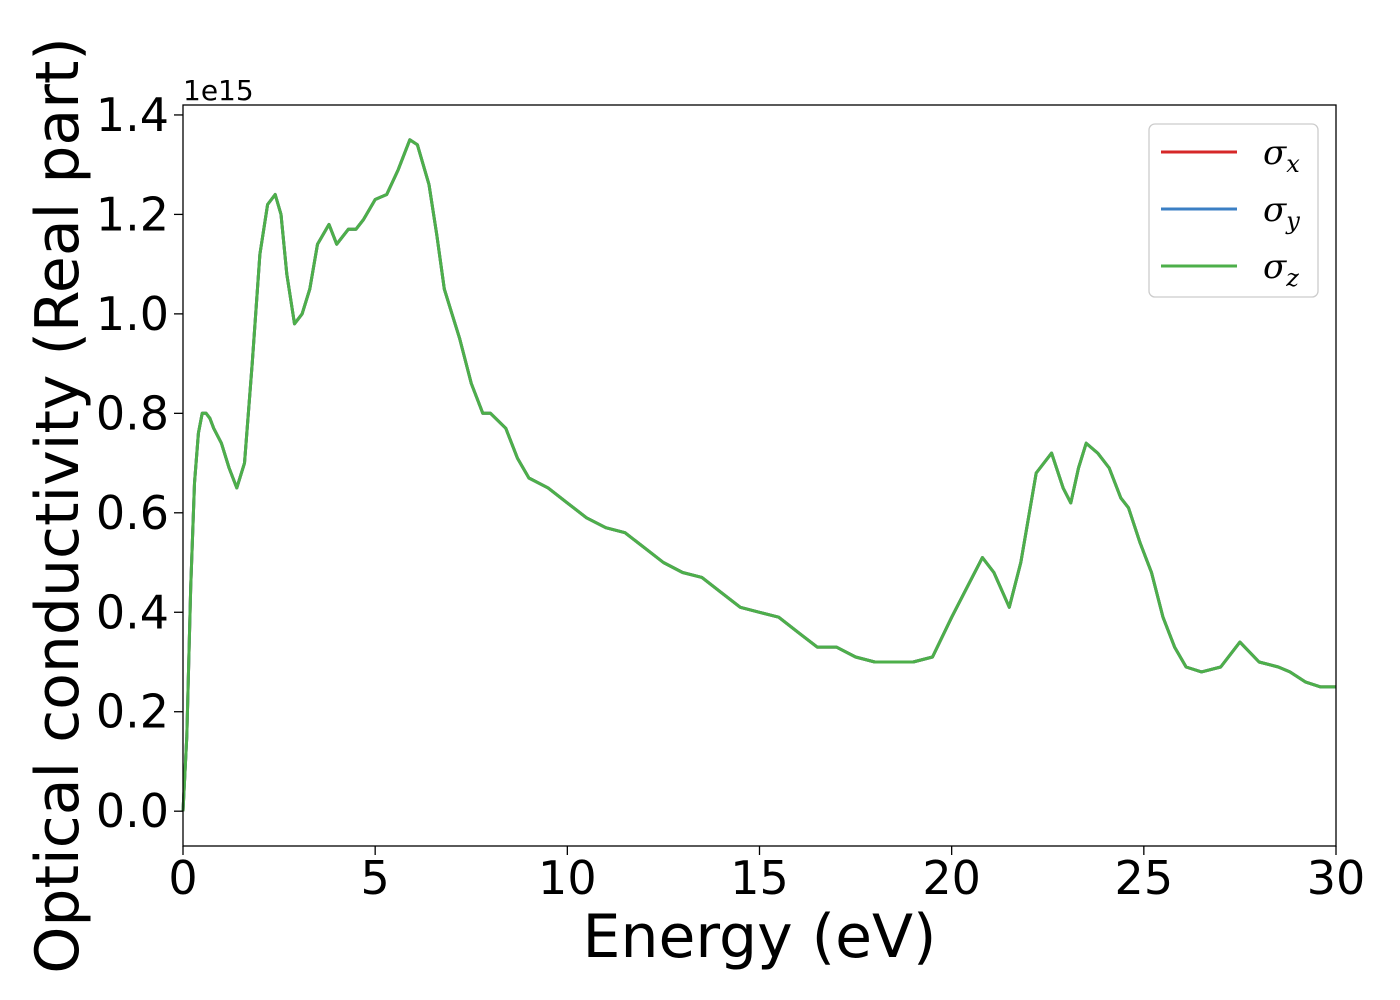 The image size is (1400, 1000). Describe the element at coordinates (951, 878) in the screenshot. I see `x-tick-label: 20` at that location.